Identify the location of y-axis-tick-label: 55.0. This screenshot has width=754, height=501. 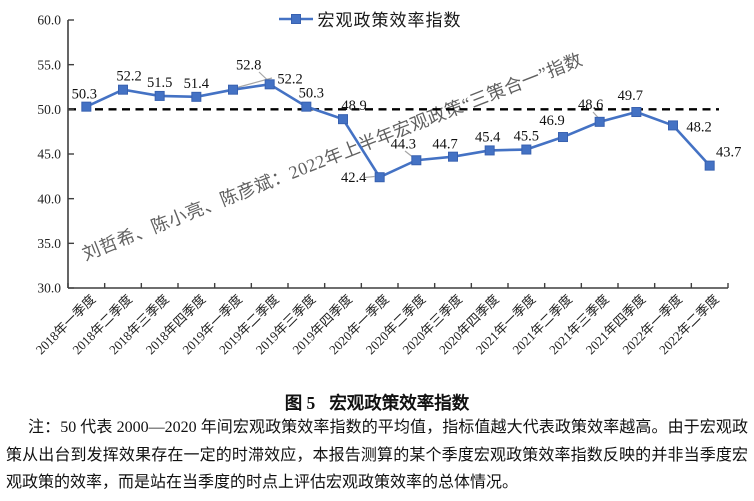
(49, 64).